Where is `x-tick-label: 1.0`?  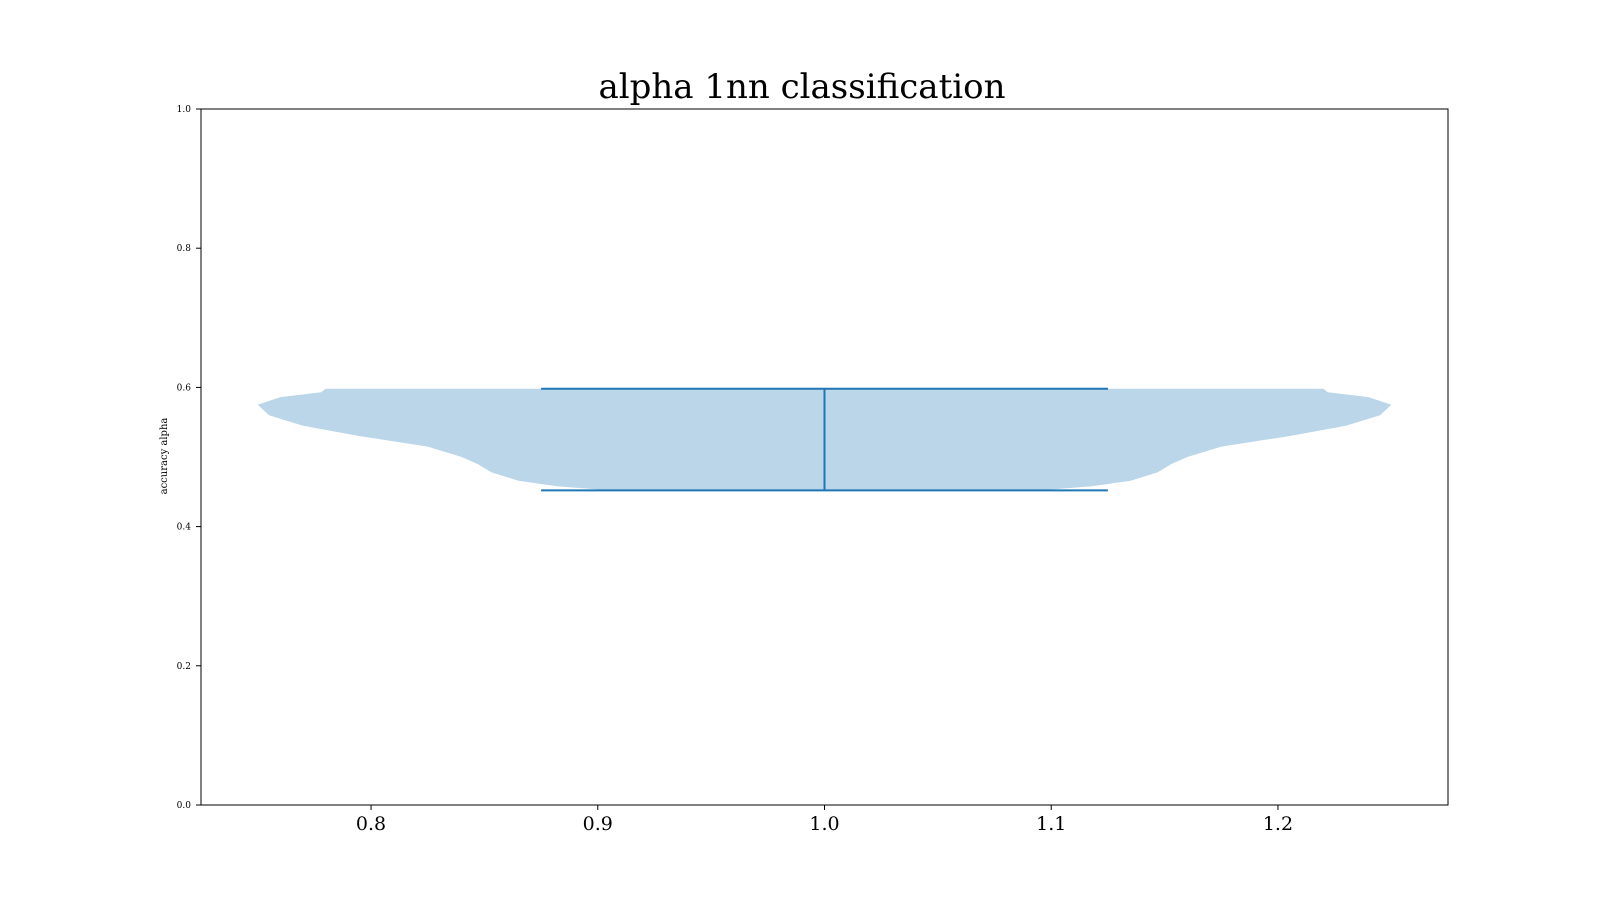
x-tick-label: 1.0 is located at coordinates (824, 824).